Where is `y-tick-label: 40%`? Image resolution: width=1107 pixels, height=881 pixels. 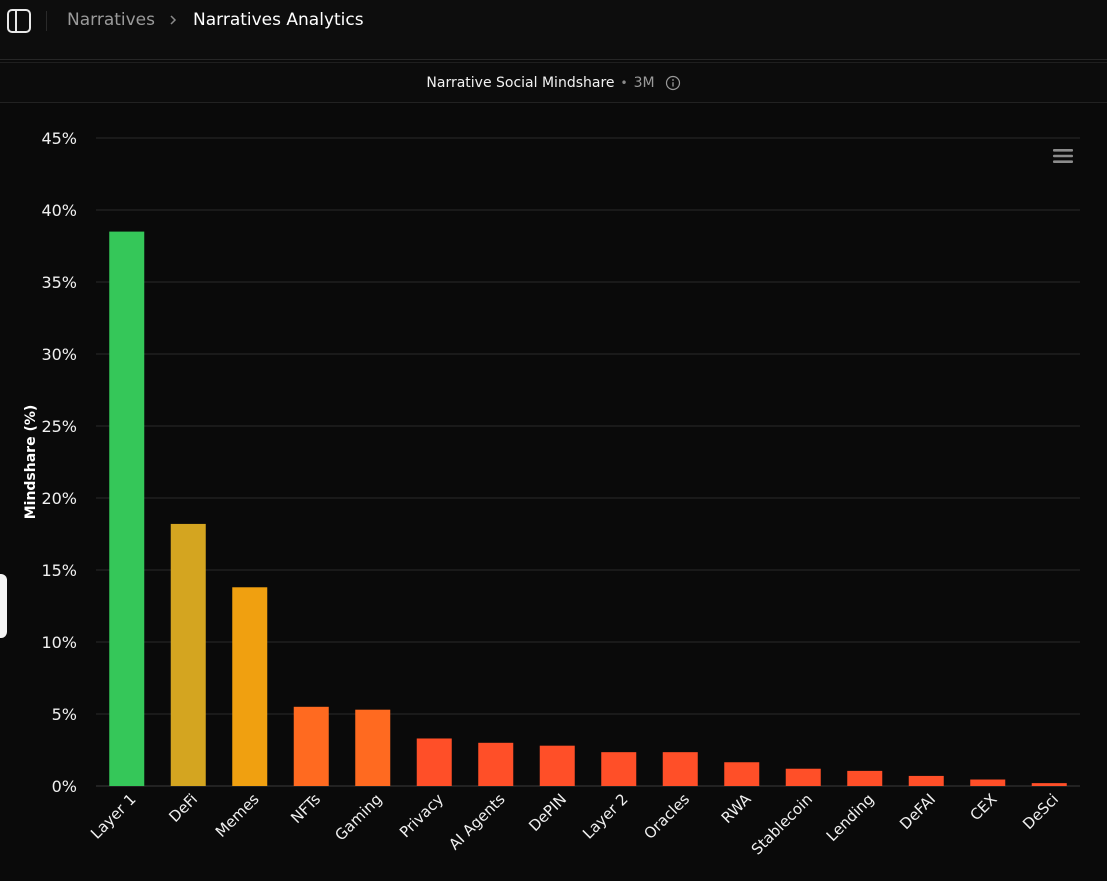
y-tick-label: 40% is located at coordinates (59, 210).